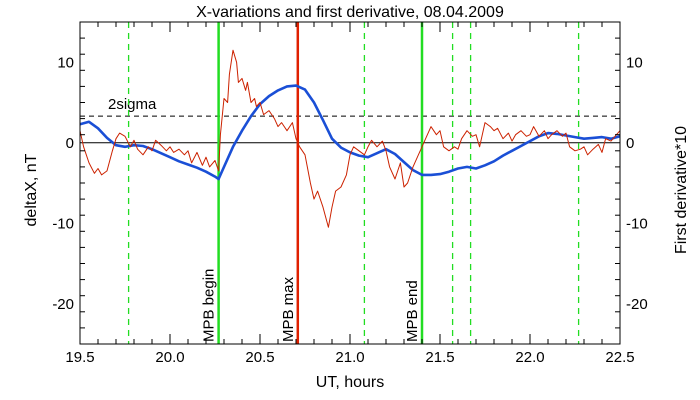 The width and height of the screenshot is (700, 400). I want to click on y-axis-label-left: deltaX, nT, so click(31, 189).